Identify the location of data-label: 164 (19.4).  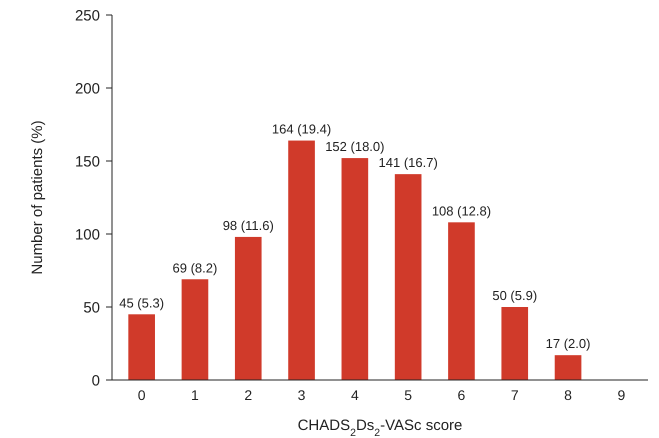
(302, 129).